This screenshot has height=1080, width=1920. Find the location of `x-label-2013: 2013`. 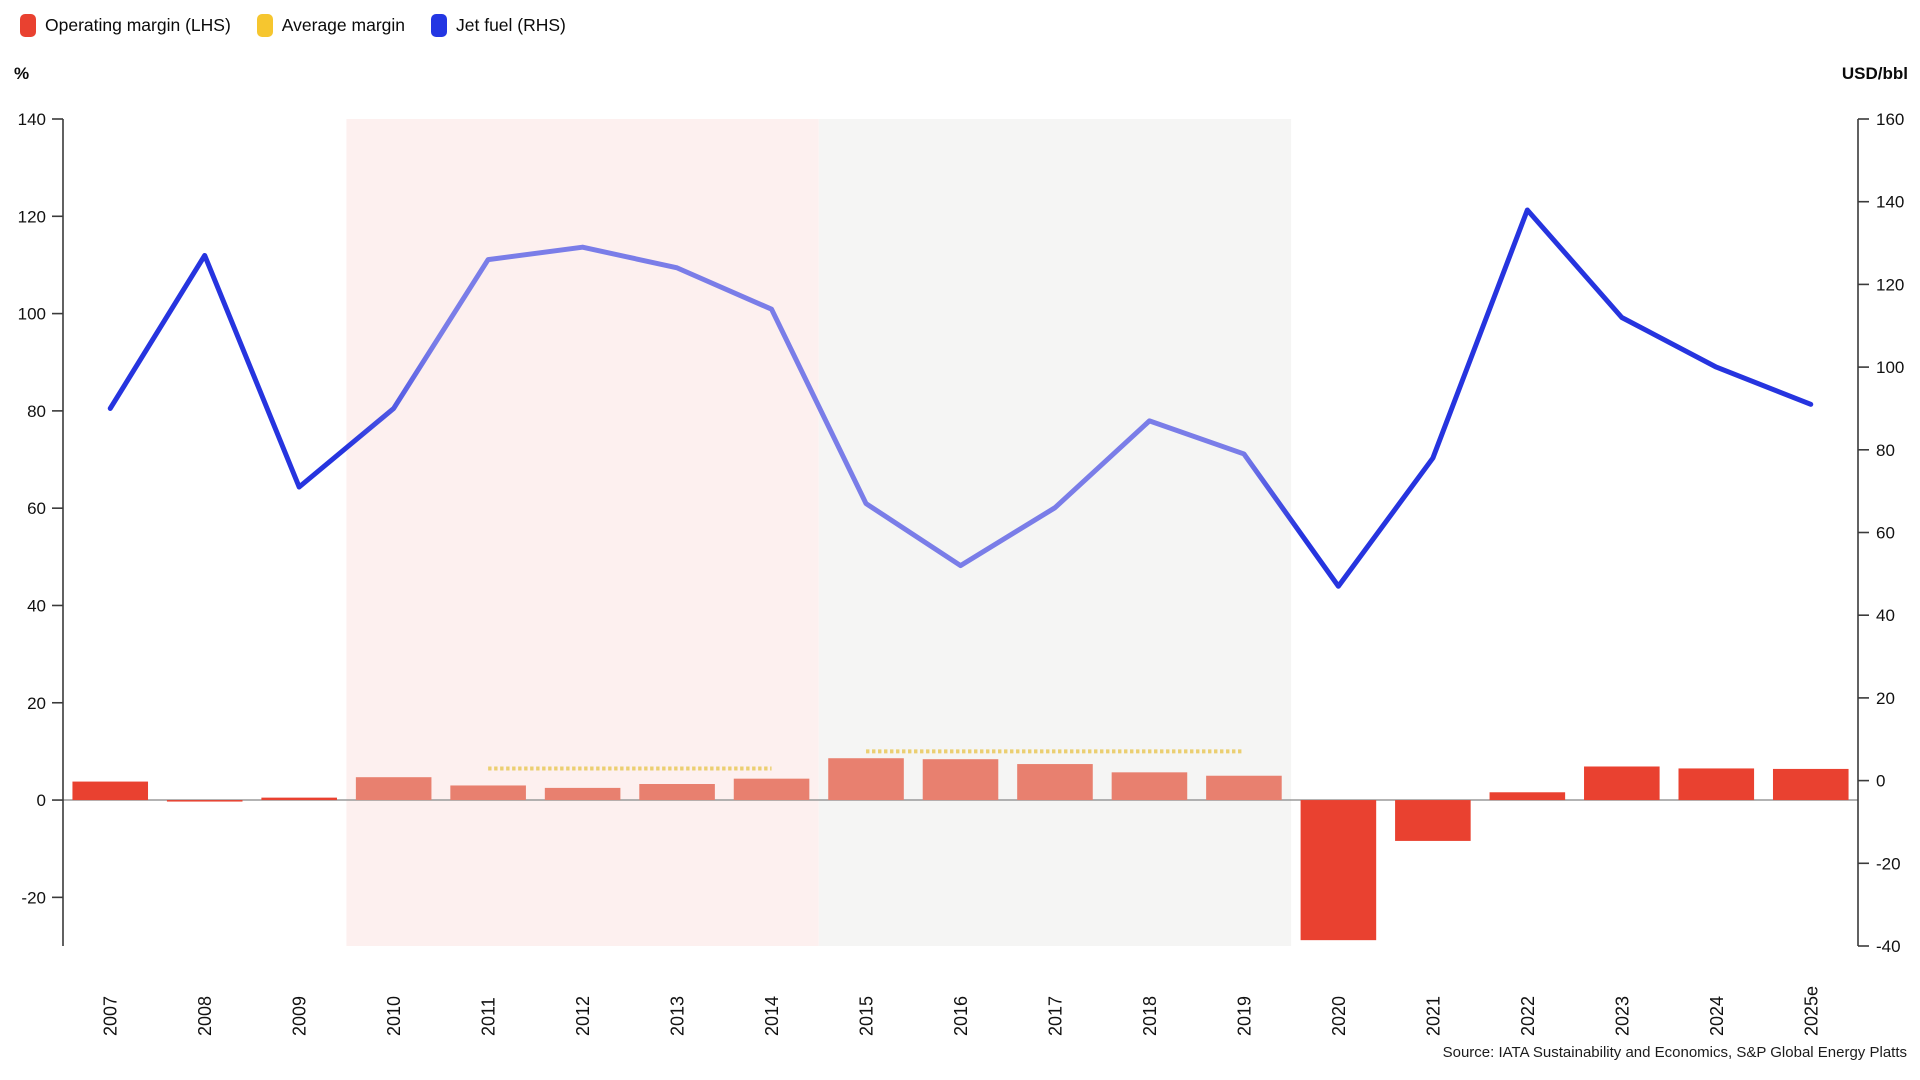

x-label-2013: 2013 is located at coordinates (678, 1016).